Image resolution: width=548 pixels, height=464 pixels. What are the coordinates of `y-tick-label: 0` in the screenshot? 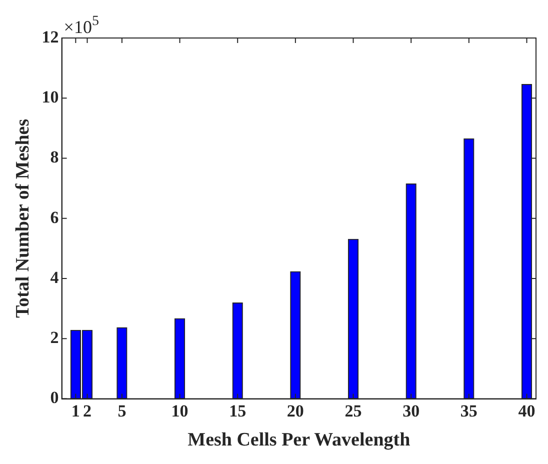 It's located at (54, 398).